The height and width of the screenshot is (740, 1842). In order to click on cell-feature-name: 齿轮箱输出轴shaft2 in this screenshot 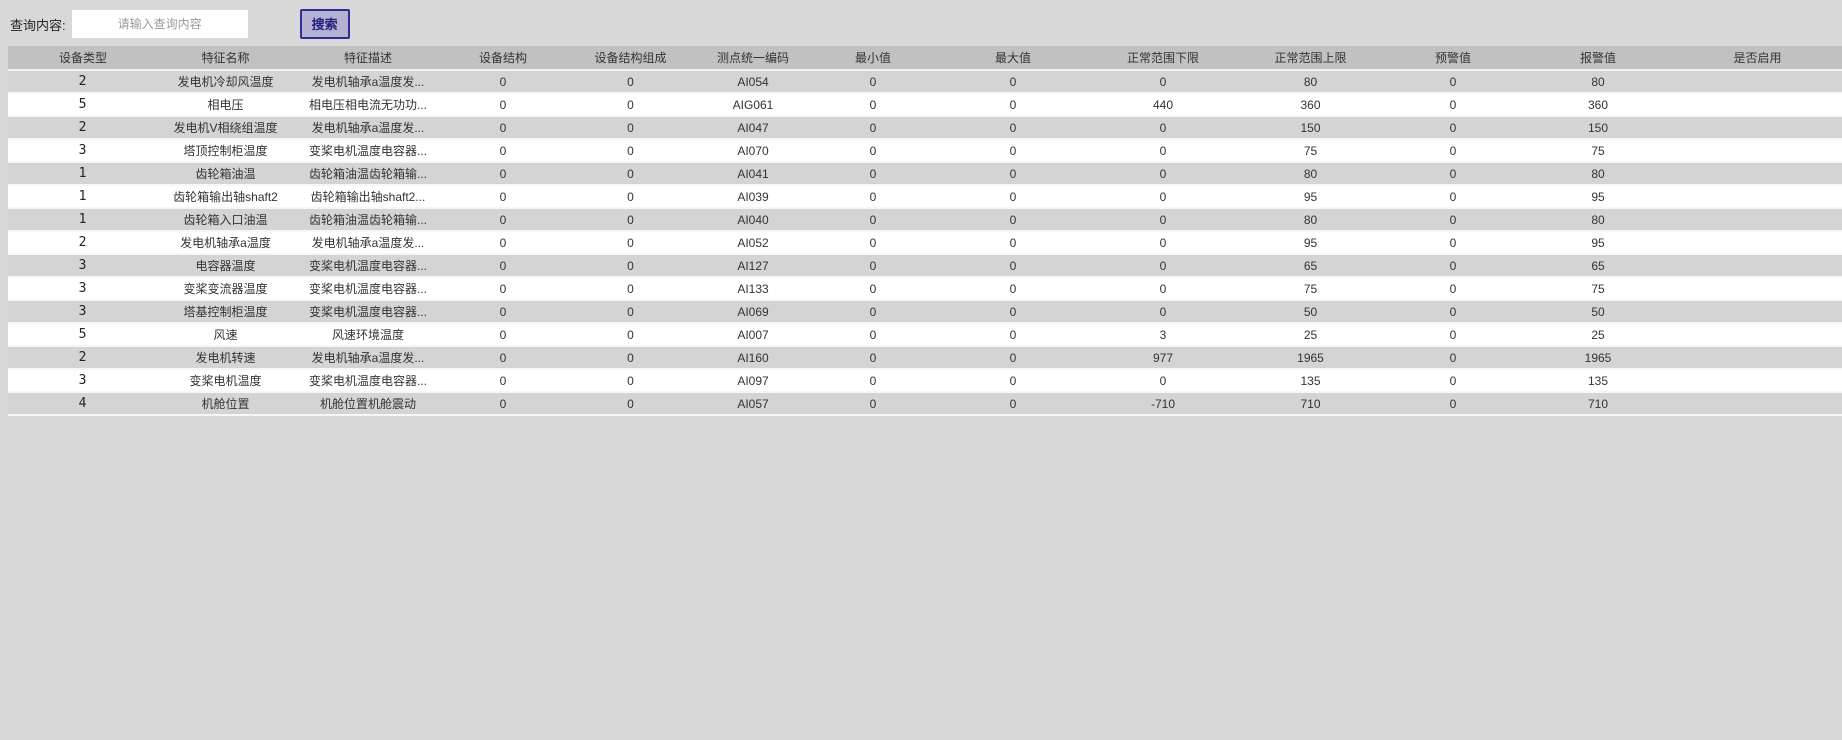, I will do `click(225, 197)`.